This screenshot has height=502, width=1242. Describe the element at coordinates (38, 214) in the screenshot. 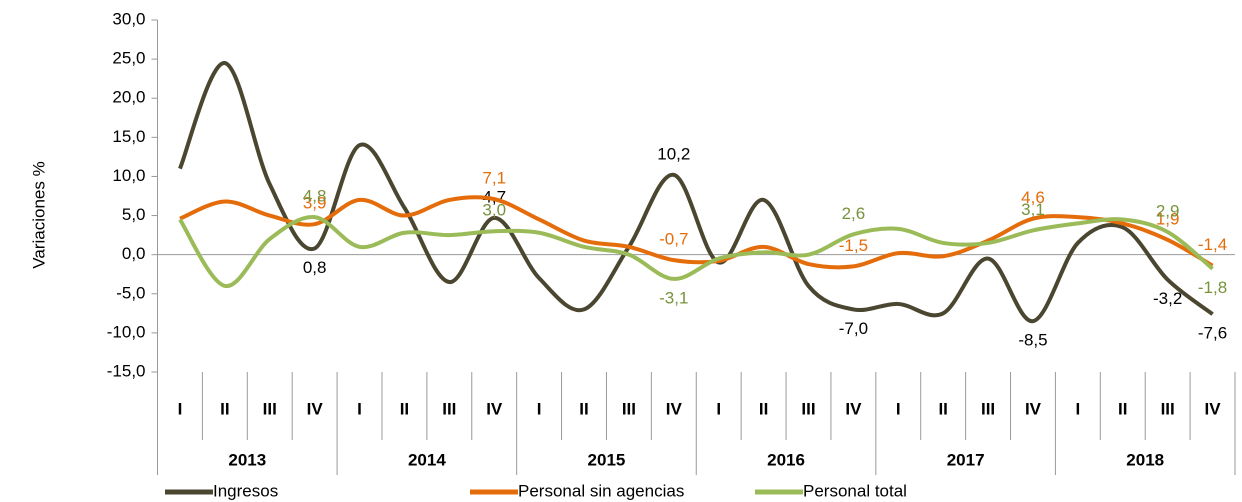

I see `y-axis-label: Variaciones %` at that location.